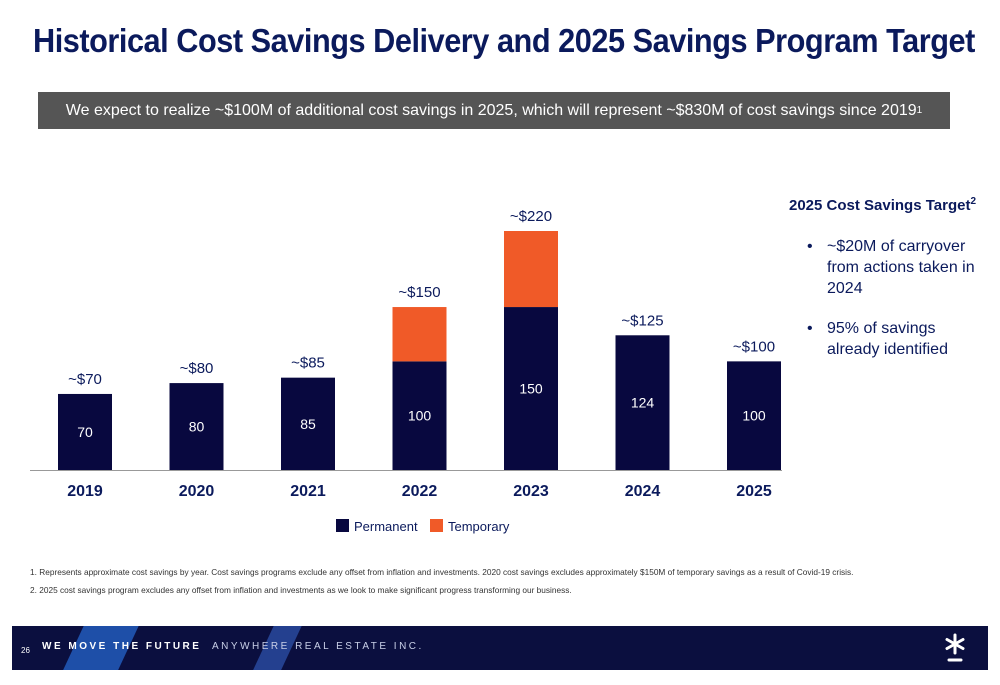  Describe the element at coordinates (419, 292) in the screenshot. I see `bar-total-label: ~$150` at that location.